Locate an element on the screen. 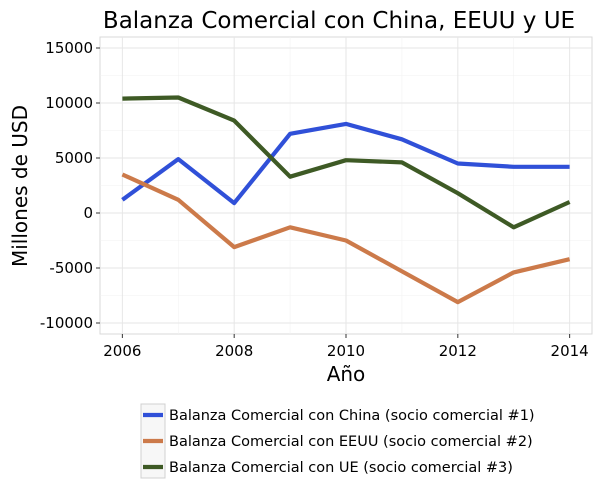  y-axis-title: Millones de USD is located at coordinates (20, 186).